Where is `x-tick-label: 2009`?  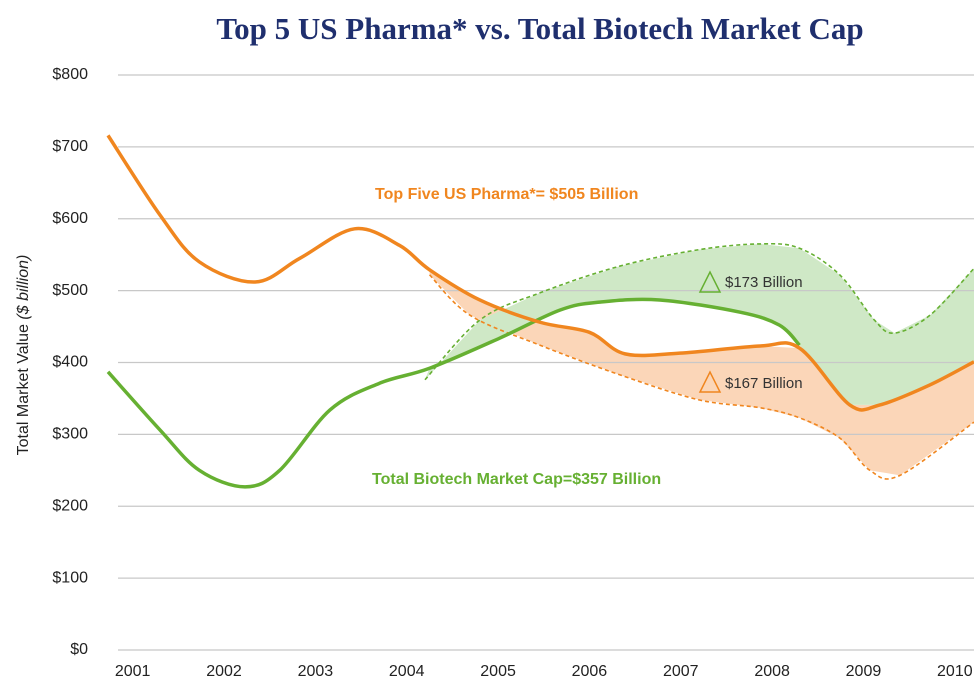
x-tick-label: 2009 is located at coordinates (864, 671).